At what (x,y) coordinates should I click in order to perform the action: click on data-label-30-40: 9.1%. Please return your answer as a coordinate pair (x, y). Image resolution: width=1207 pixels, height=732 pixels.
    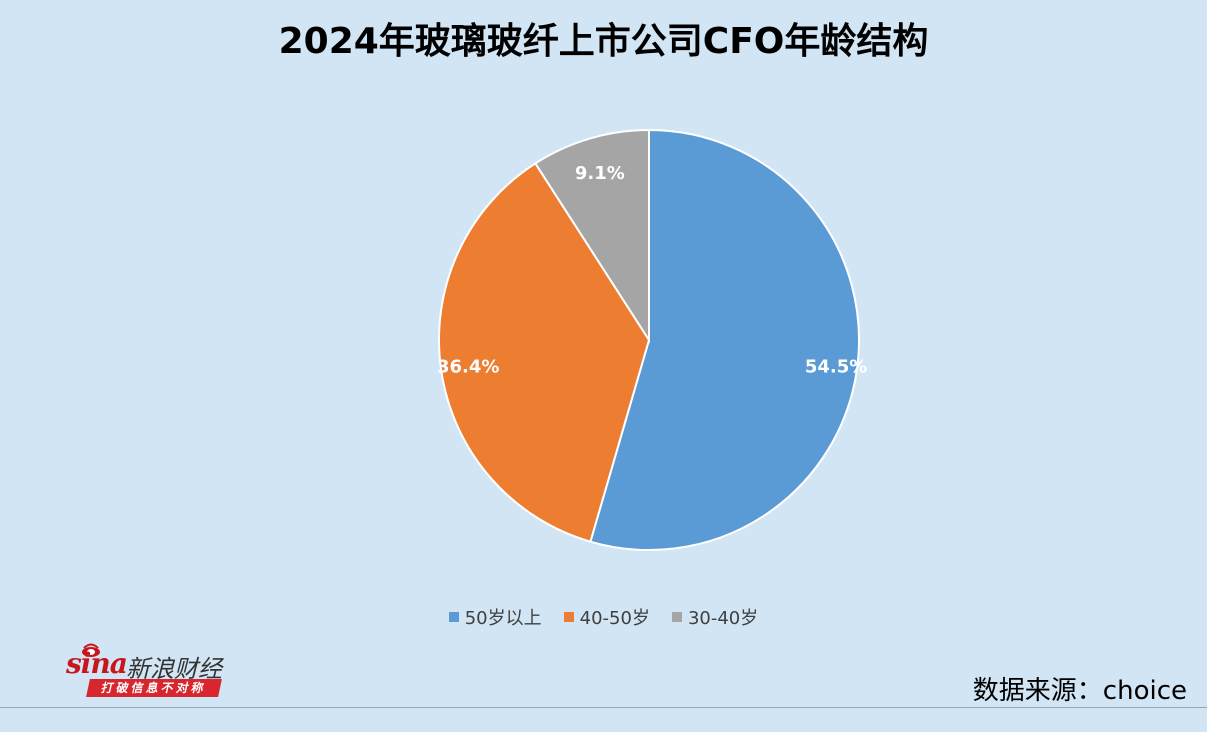
    Looking at the image, I should click on (600, 173).